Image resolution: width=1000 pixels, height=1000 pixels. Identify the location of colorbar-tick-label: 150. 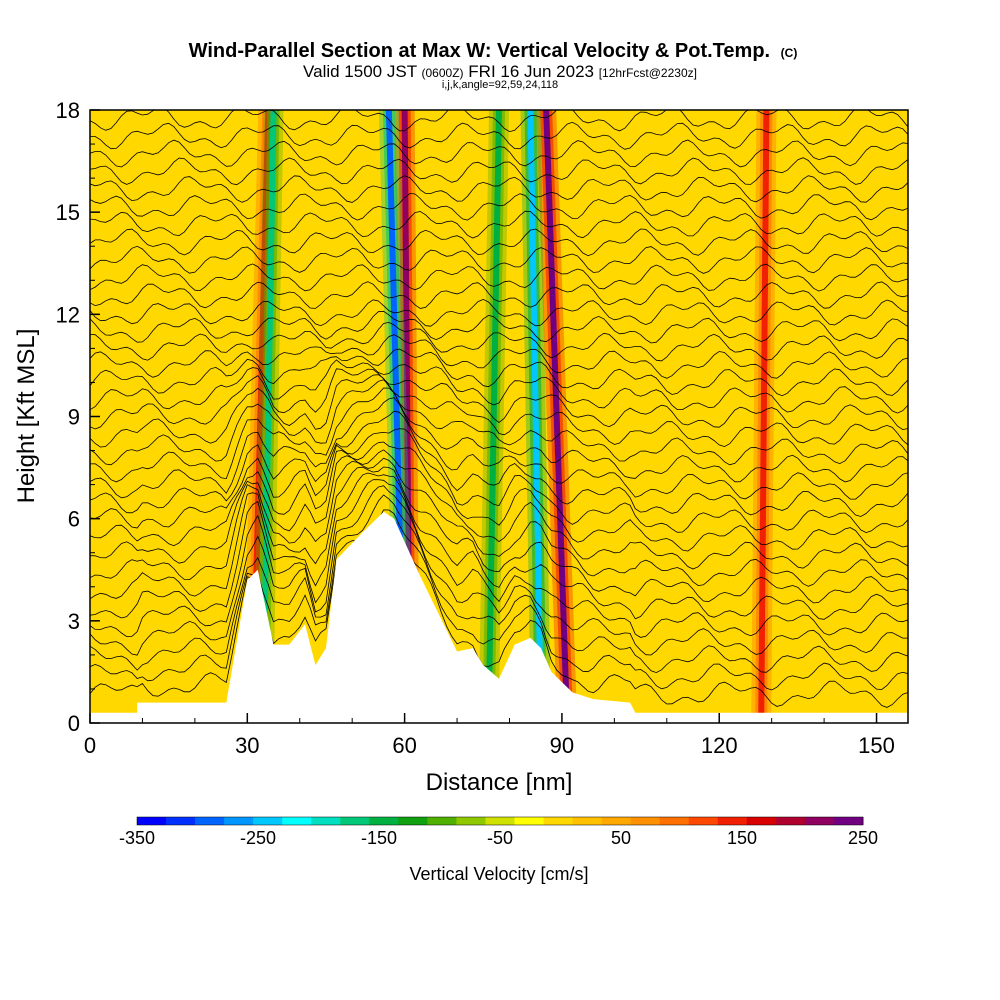
(742, 838).